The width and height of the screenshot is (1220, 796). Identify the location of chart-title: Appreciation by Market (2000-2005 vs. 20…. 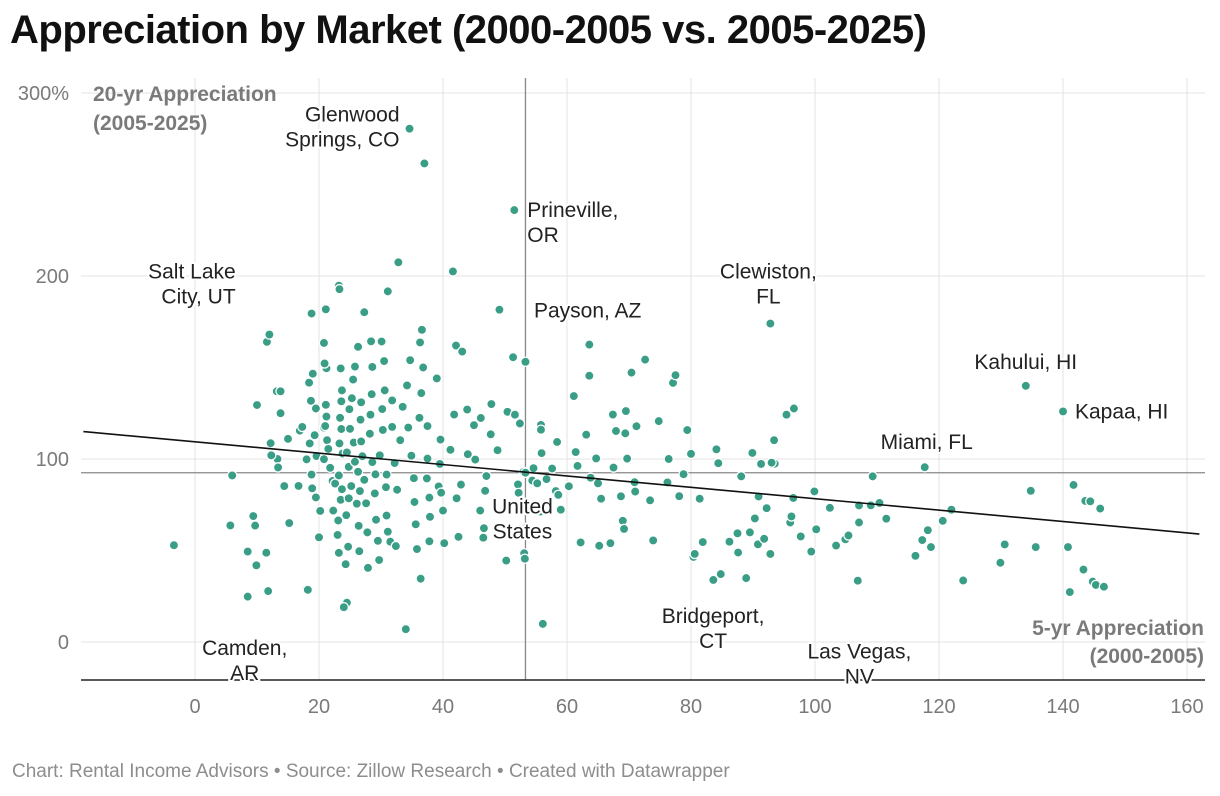
(468, 30).